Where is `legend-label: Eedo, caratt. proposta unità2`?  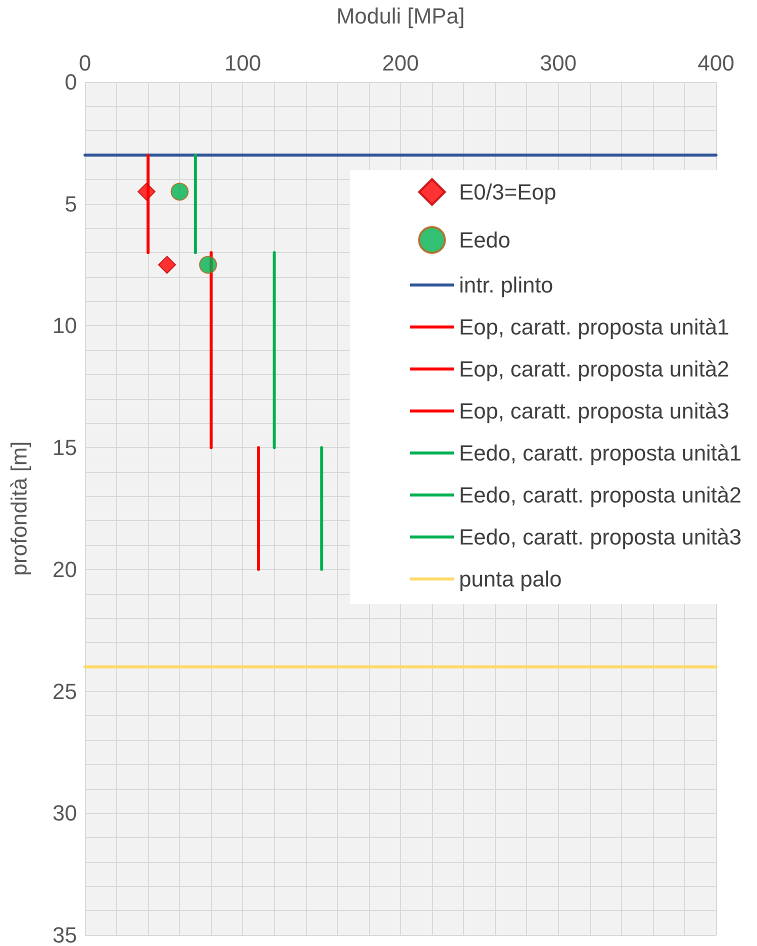 legend-label: Eedo, caratt. proposta unità2 is located at coordinates (600, 495).